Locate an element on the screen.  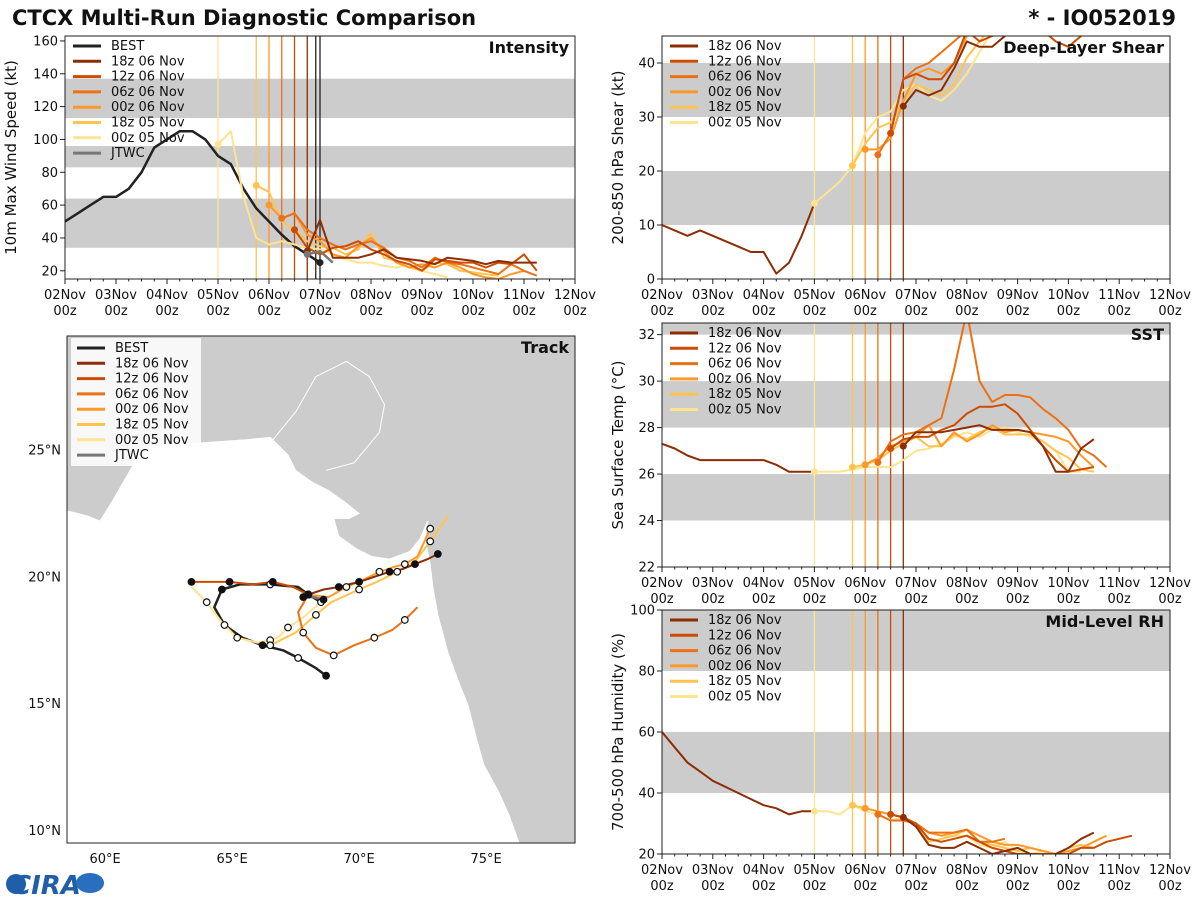
legend-label: 18z 05 Nov is located at coordinates (745, 107).